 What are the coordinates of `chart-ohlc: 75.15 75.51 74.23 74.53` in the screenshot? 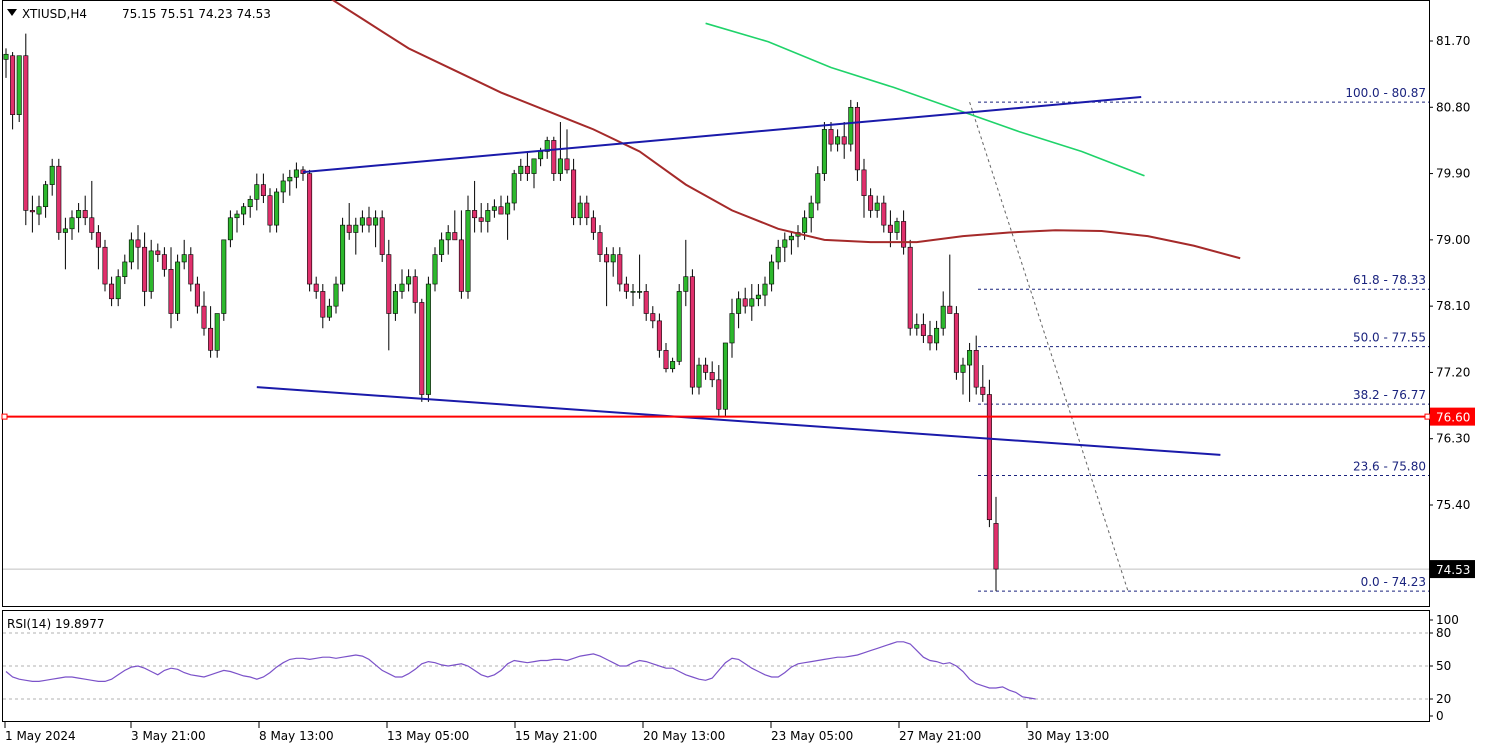 It's located at (196, 14).